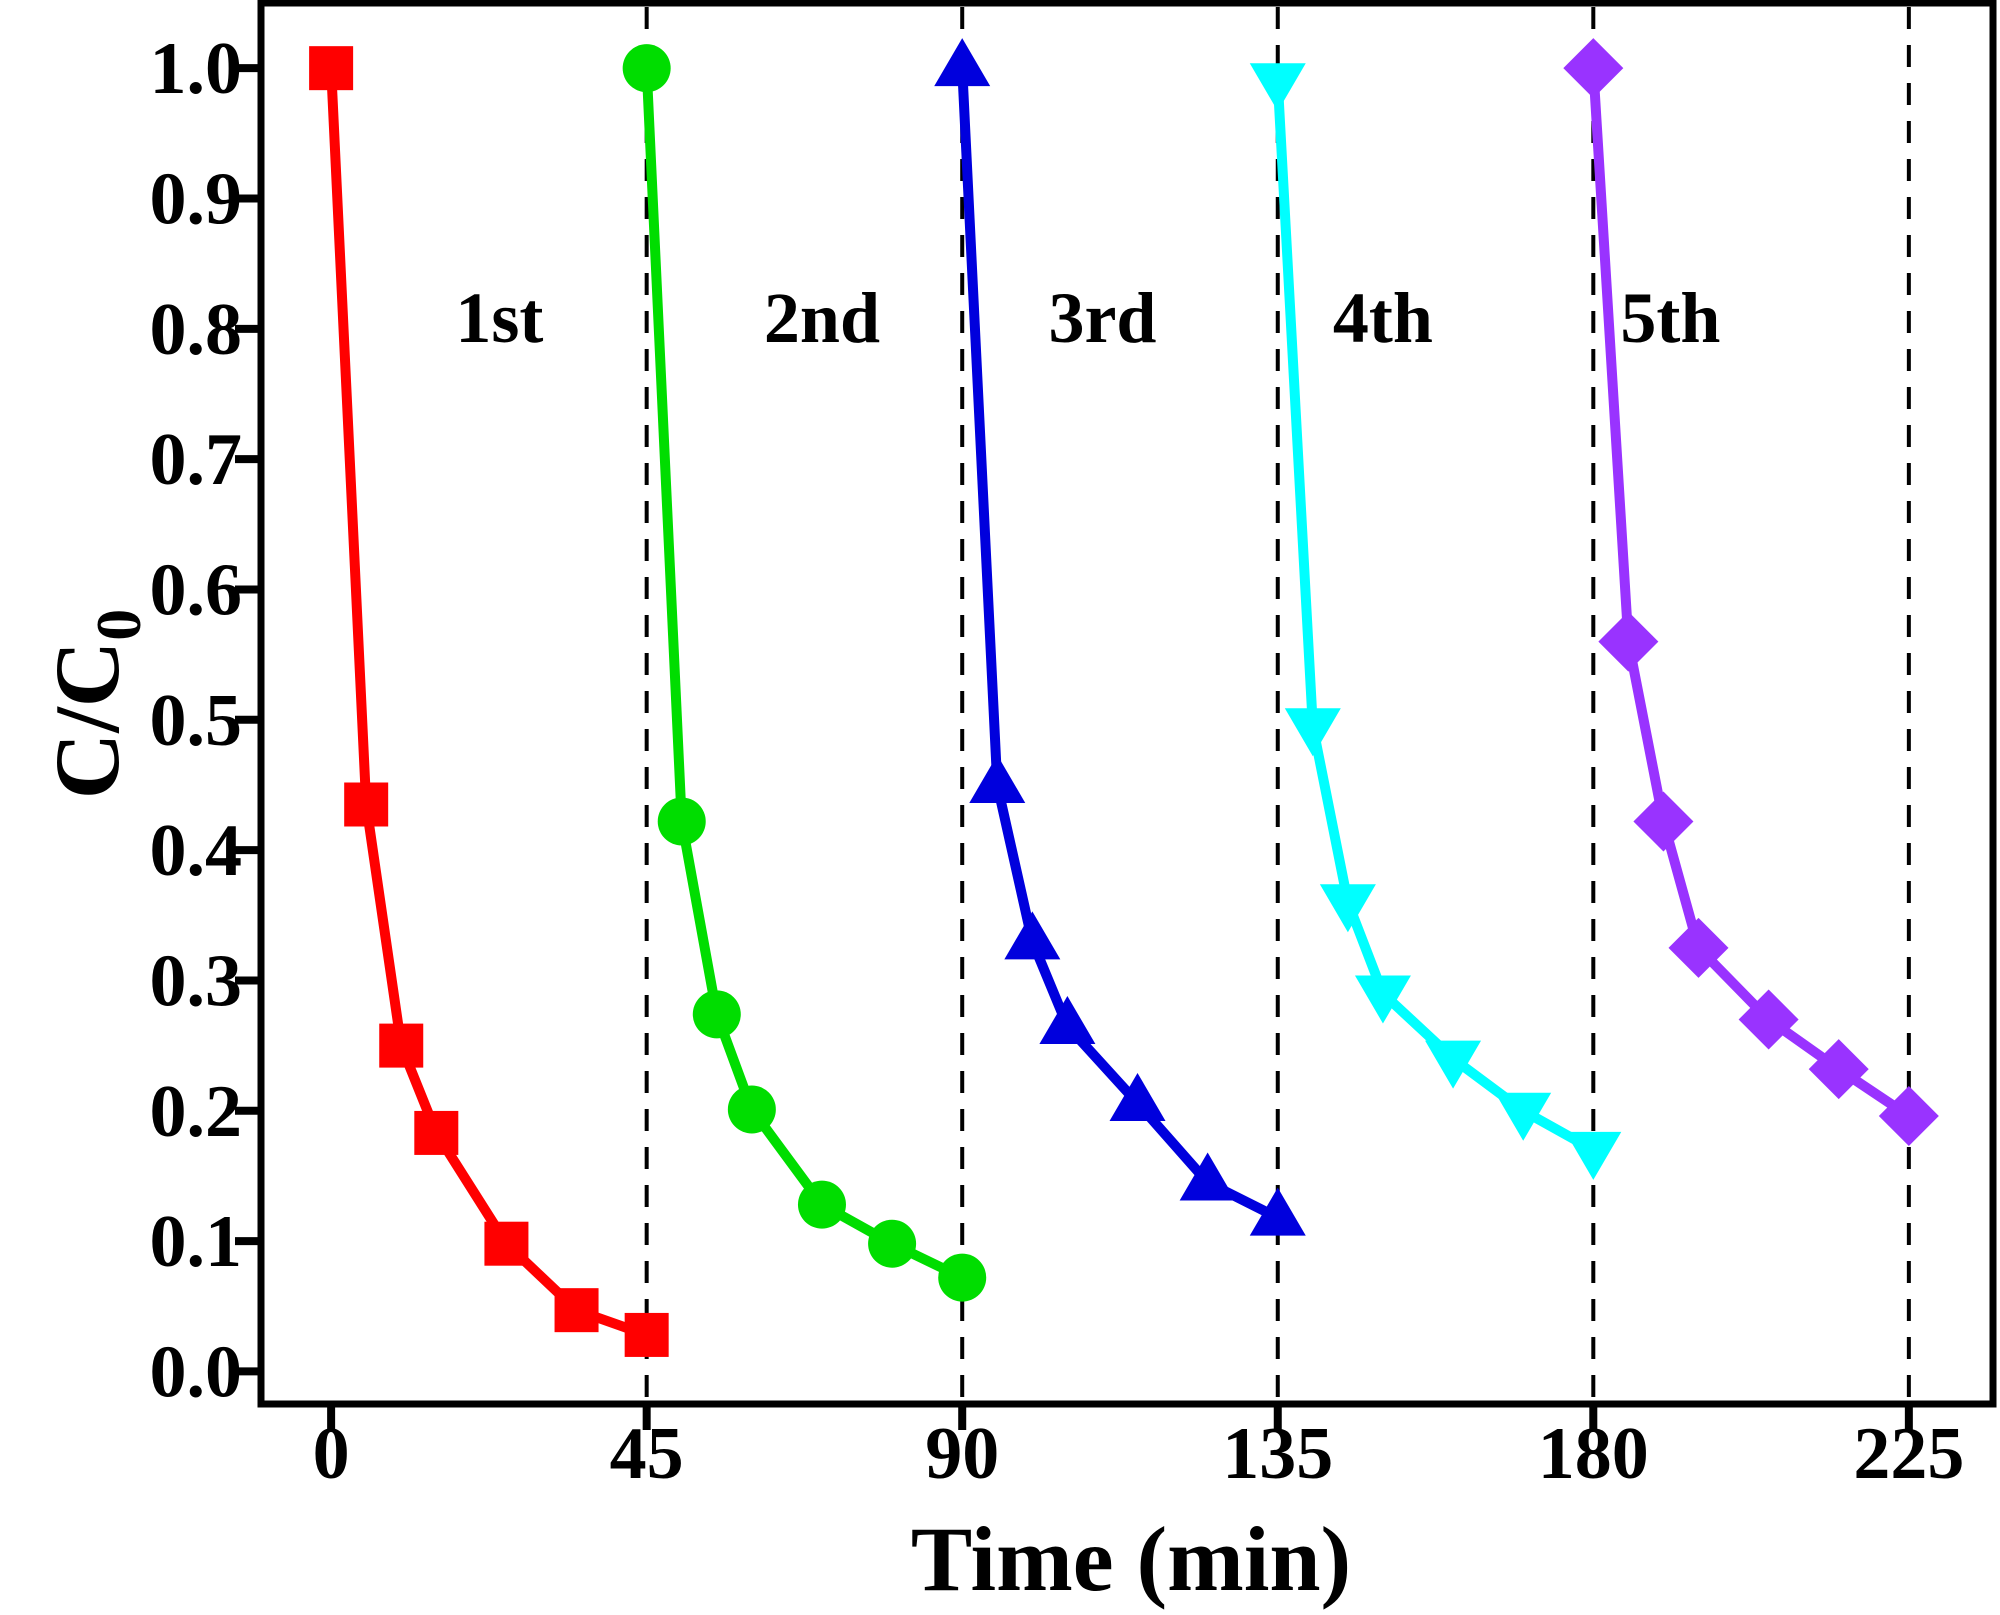 The height and width of the screenshot is (1615, 2000). Describe the element at coordinates (87, 720) in the screenshot. I see `y-axis-title-main: C/C` at that location.